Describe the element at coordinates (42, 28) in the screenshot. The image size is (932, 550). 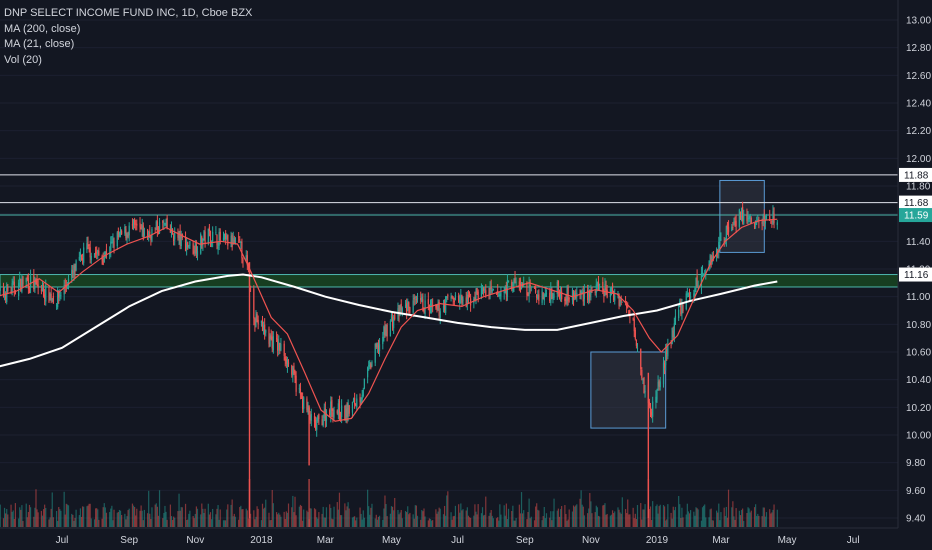
I see `indicator-ma200: MA (200, close)` at that location.